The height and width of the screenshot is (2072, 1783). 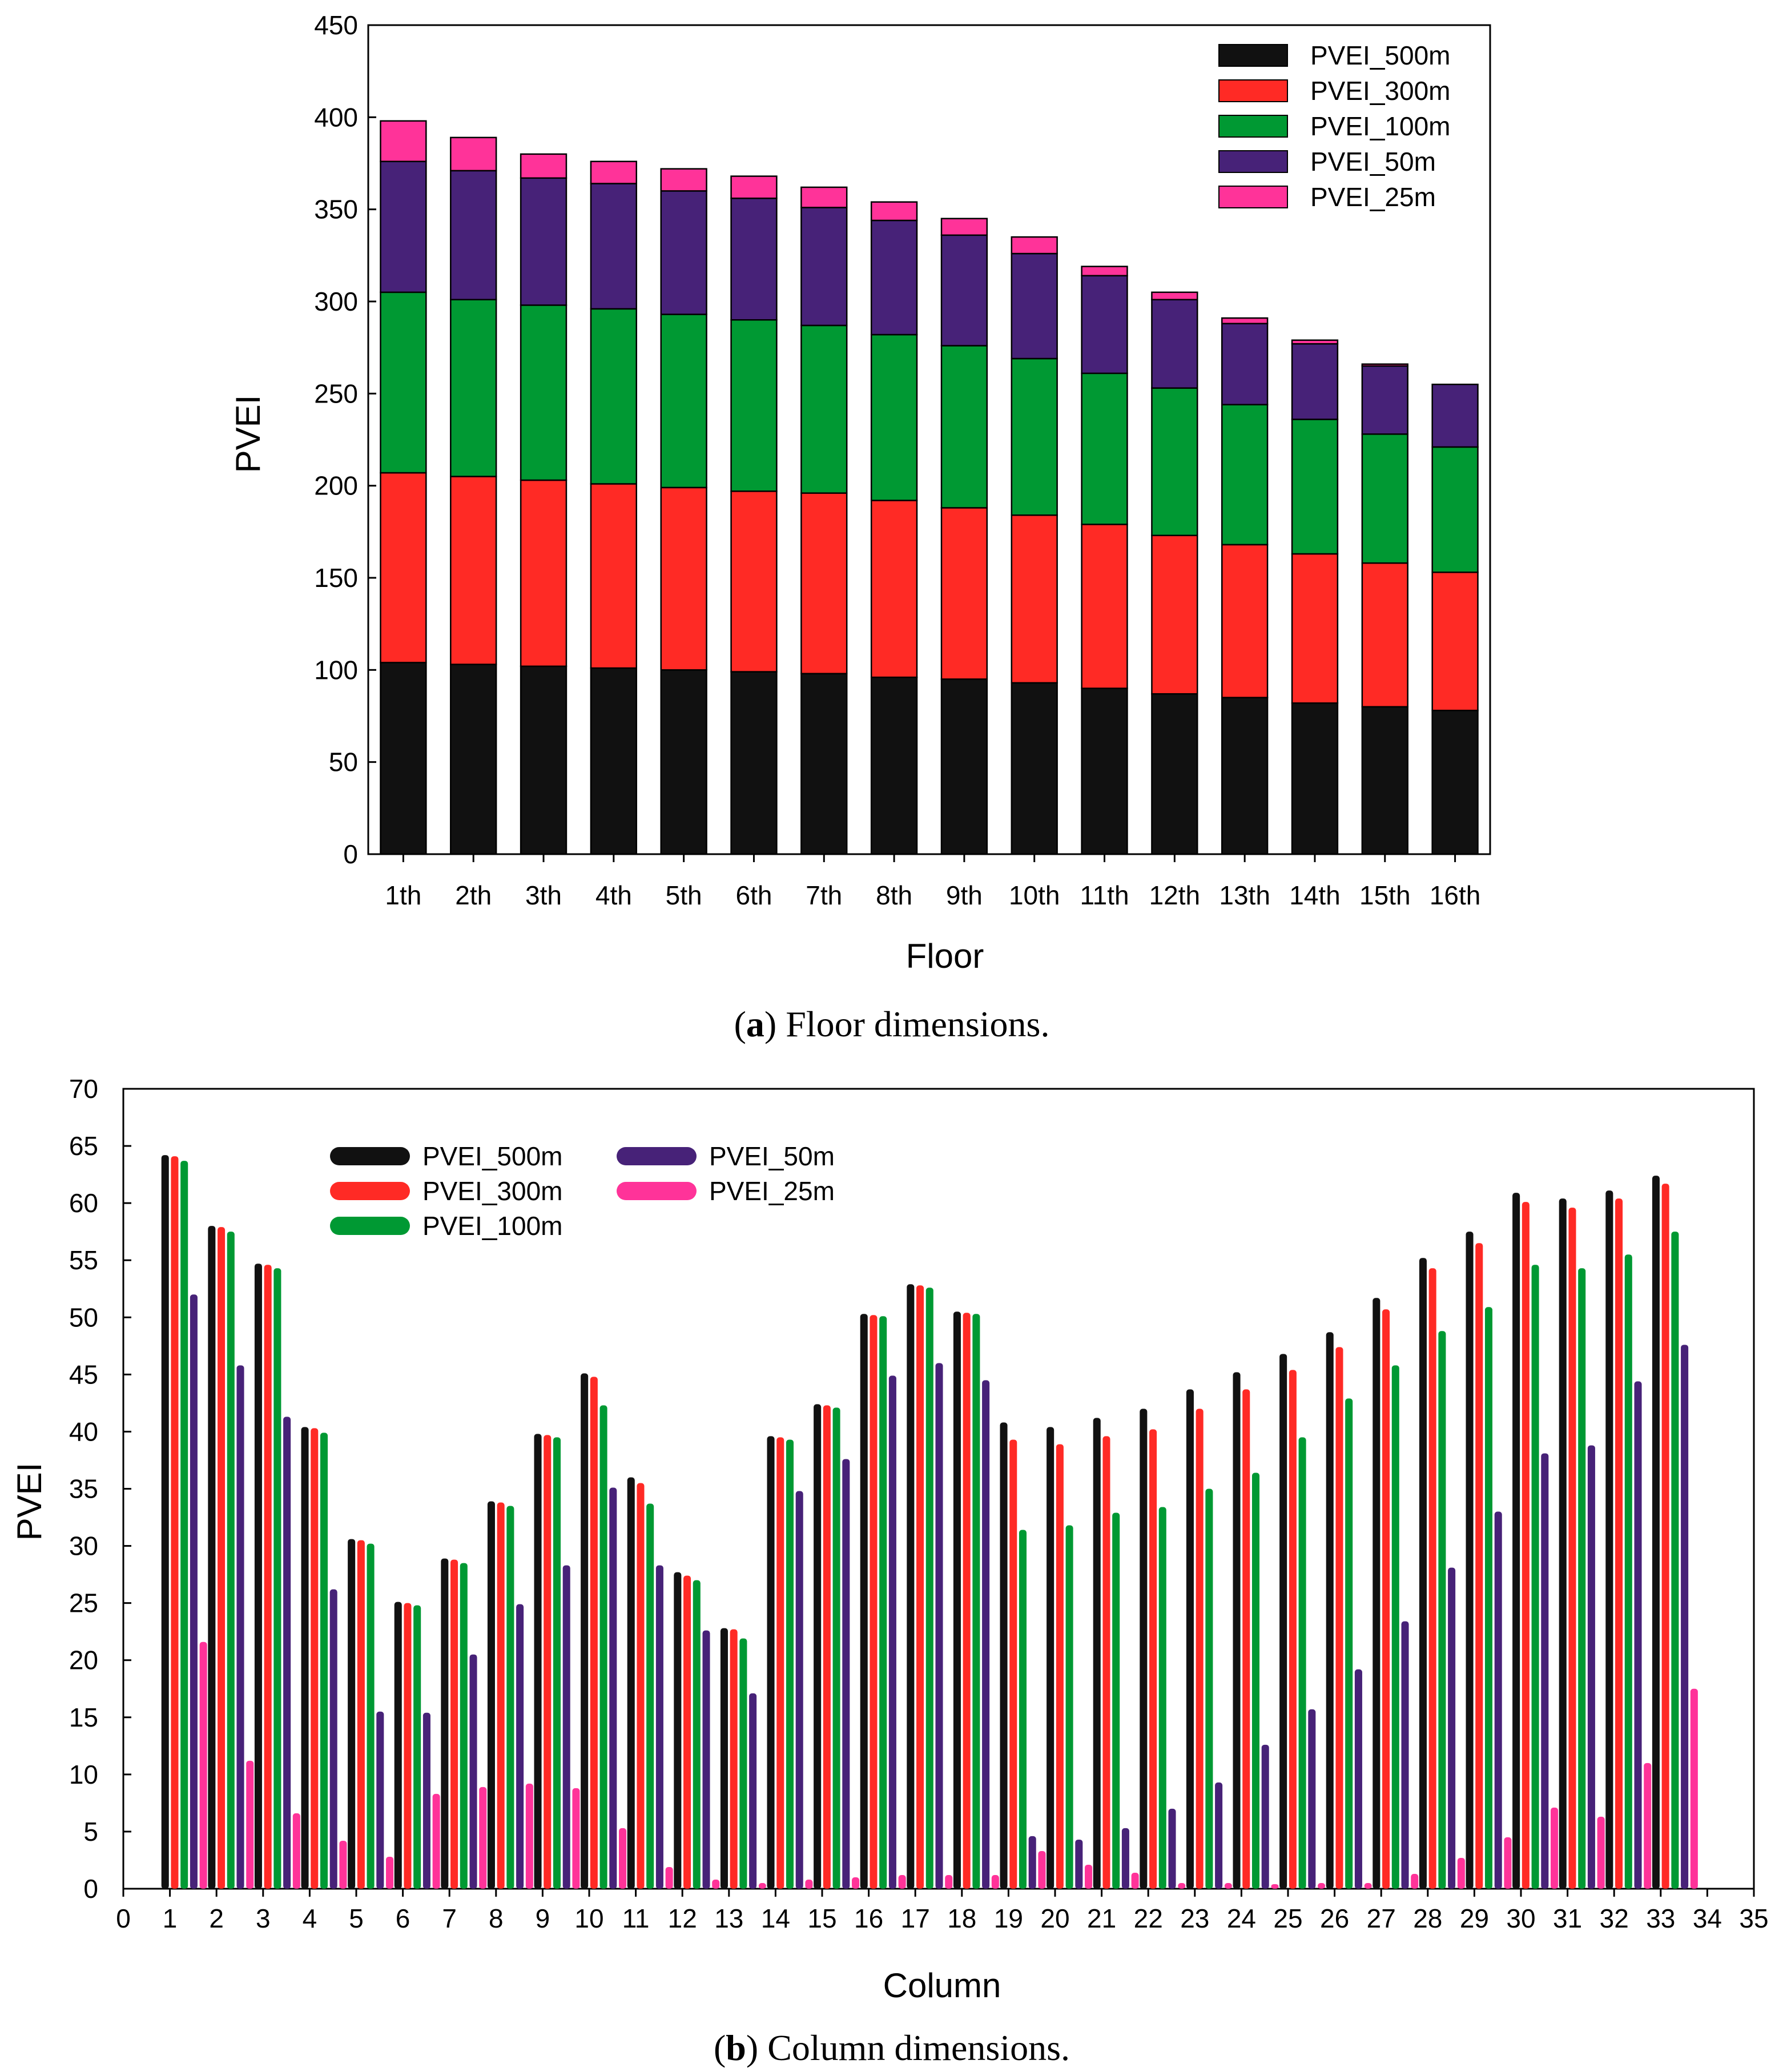 I want to click on chart-b-y-axis-title: PVEI, so click(x=29, y=1502).